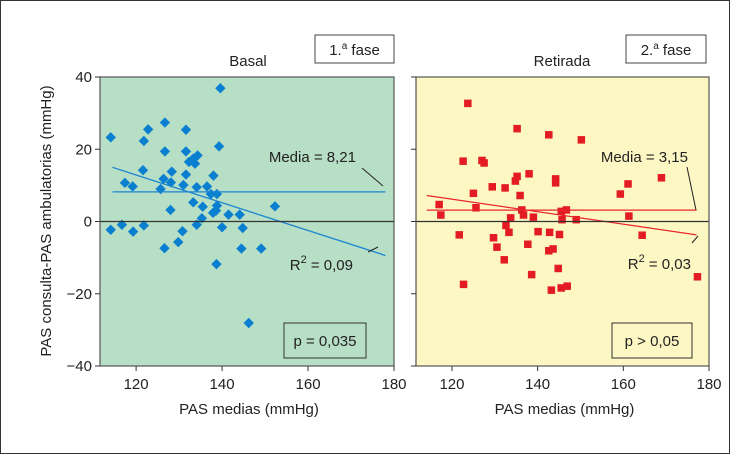  I want to click on y-tick-label: −20, so click(79, 294).